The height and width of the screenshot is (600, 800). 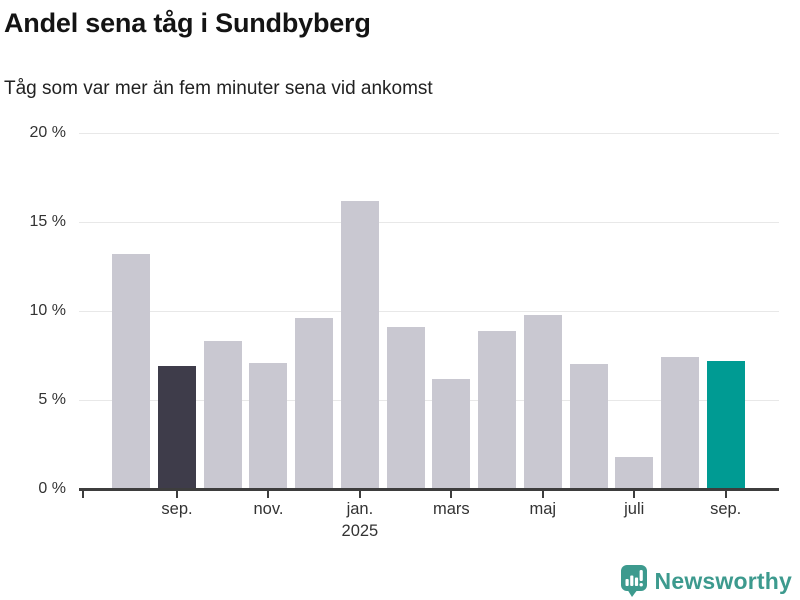 What do you see at coordinates (451, 509) in the screenshot?
I see `x-axis-label: mars` at bounding box center [451, 509].